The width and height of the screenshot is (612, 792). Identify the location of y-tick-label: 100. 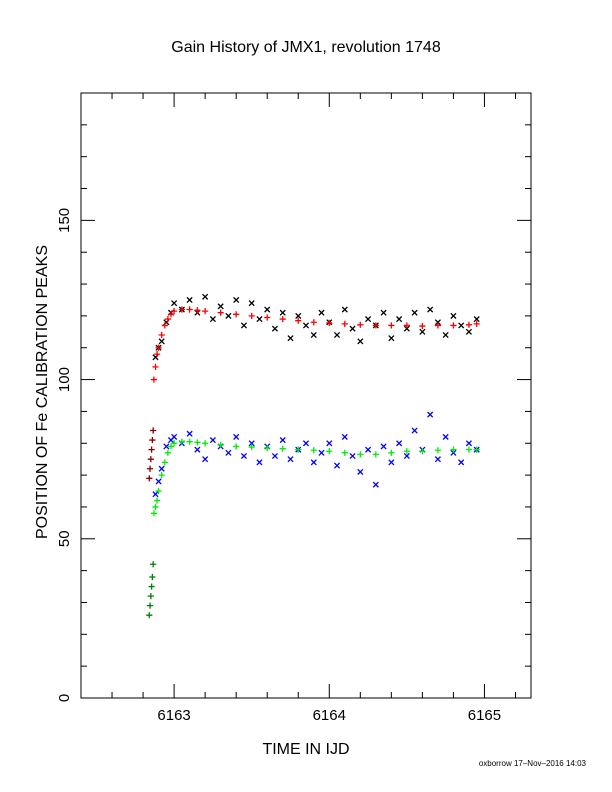
(64, 379).